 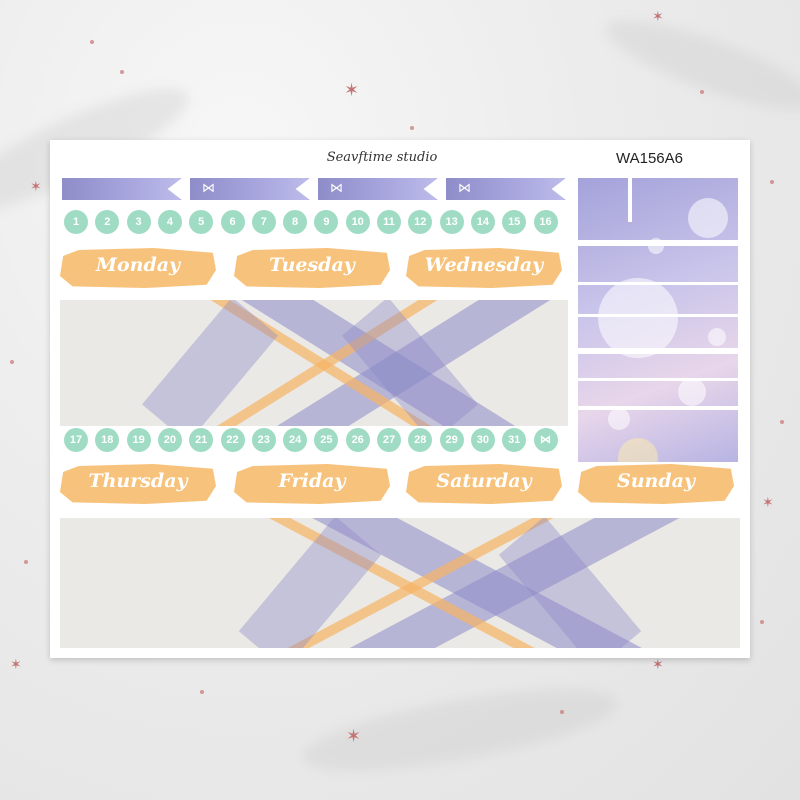 I want to click on date-circle: 29, so click(x=451, y=440).